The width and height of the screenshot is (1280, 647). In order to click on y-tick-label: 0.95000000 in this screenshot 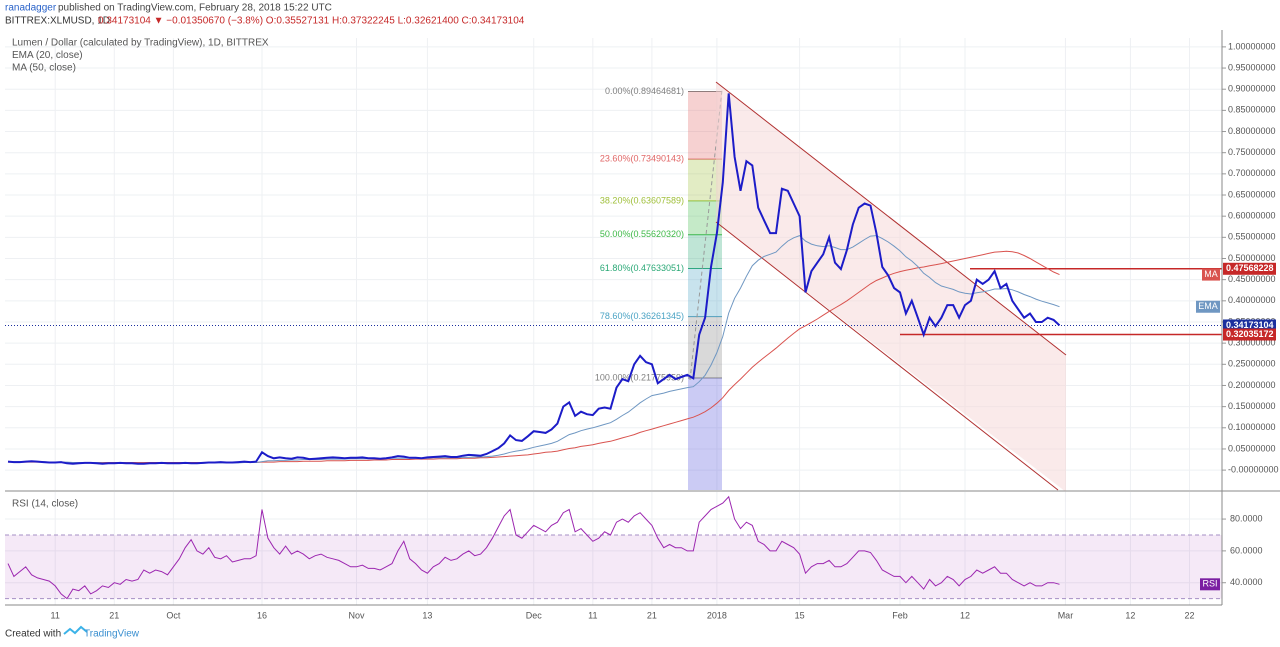, I will do `click(1252, 67)`.